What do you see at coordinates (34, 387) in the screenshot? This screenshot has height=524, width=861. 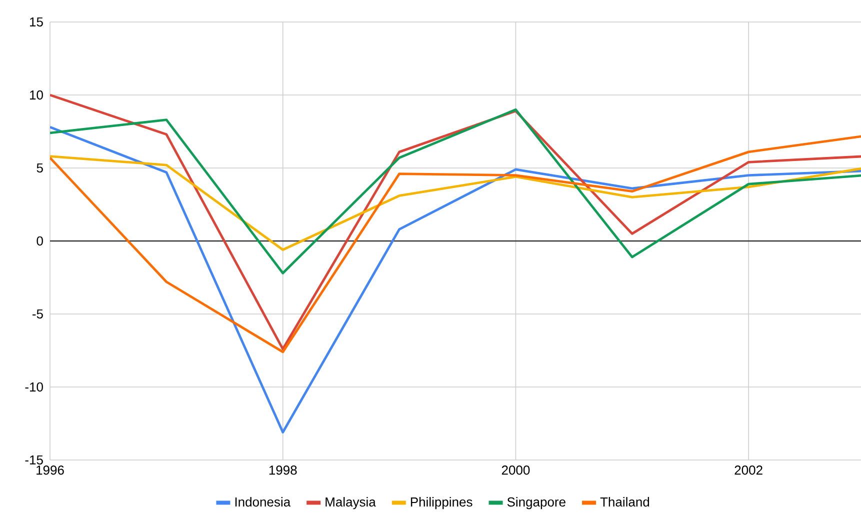 I see `y-tick-label: -10` at bounding box center [34, 387].